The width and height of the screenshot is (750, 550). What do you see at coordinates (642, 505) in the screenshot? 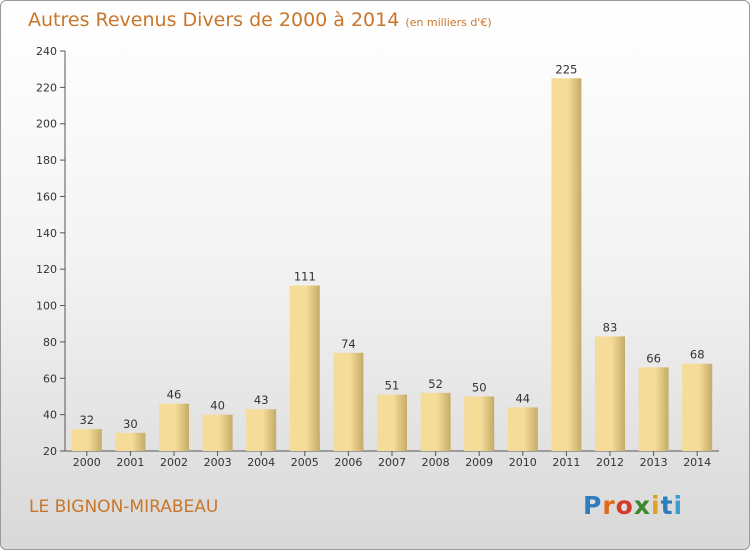
I see `logo-letter: x` at bounding box center [642, 505].